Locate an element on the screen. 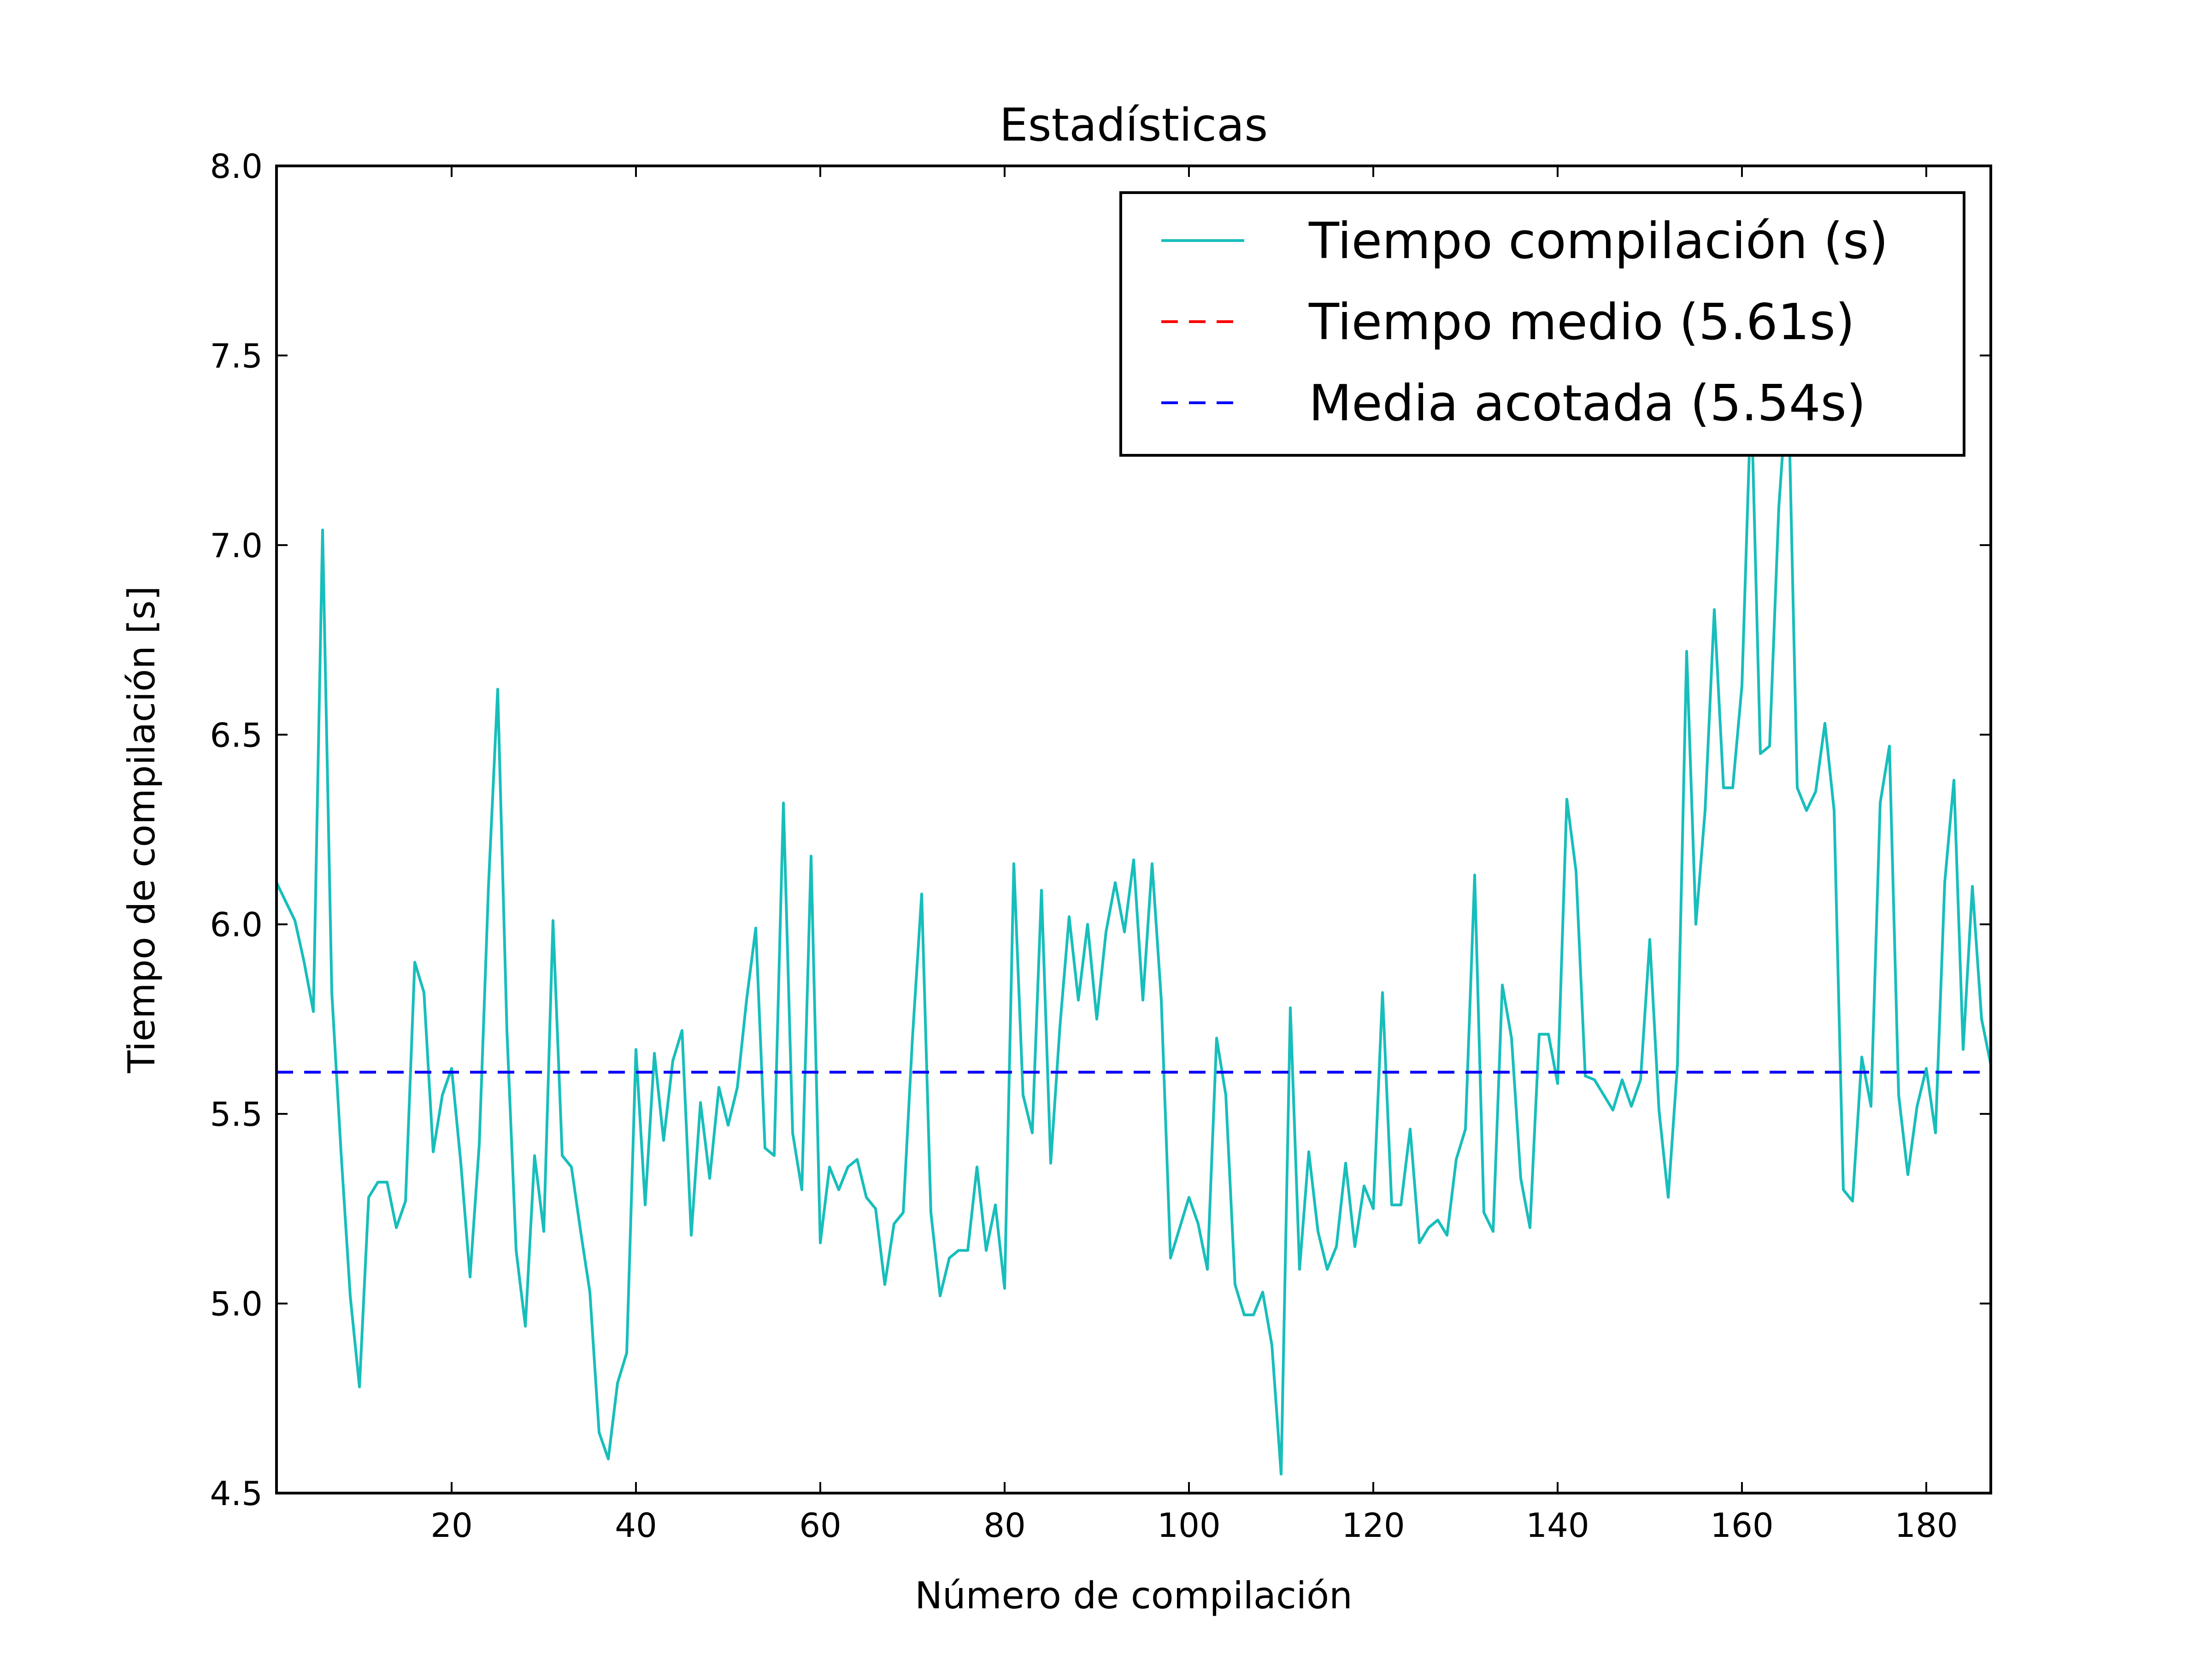 Image resolution: width=2212 pixels, height=1659 pixels. chart-title: Estadísticas is located at coordinates (1134, 125).